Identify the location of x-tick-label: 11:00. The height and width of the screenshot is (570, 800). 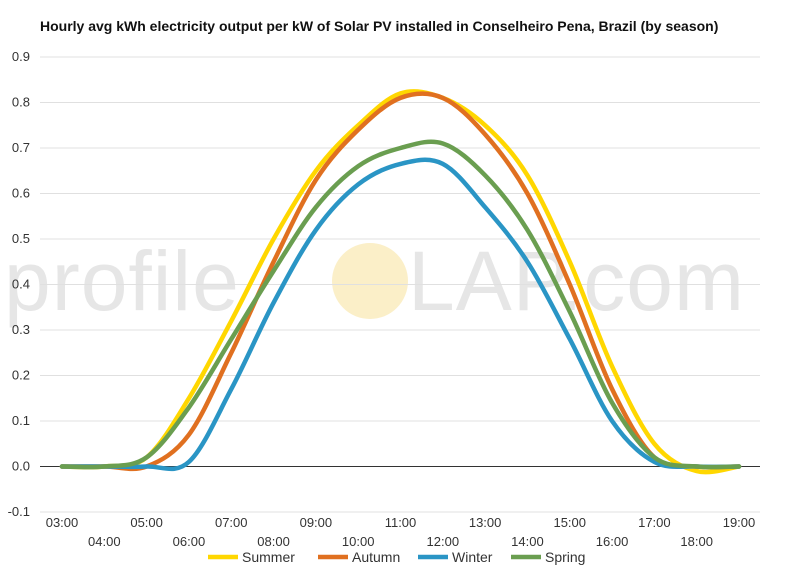
(401, 522).